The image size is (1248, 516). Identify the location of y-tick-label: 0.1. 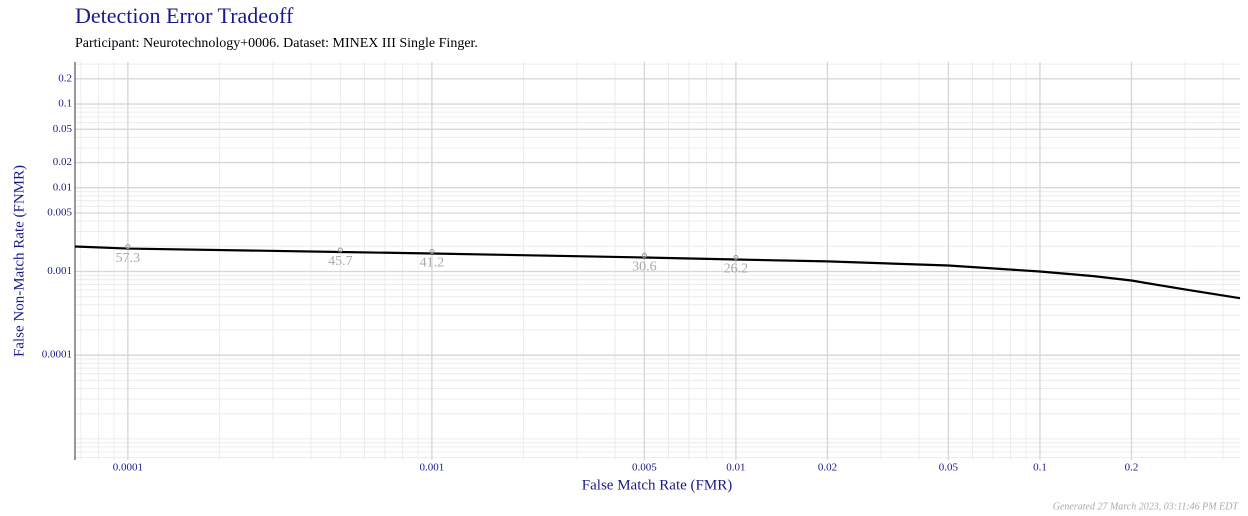
(65, 104).